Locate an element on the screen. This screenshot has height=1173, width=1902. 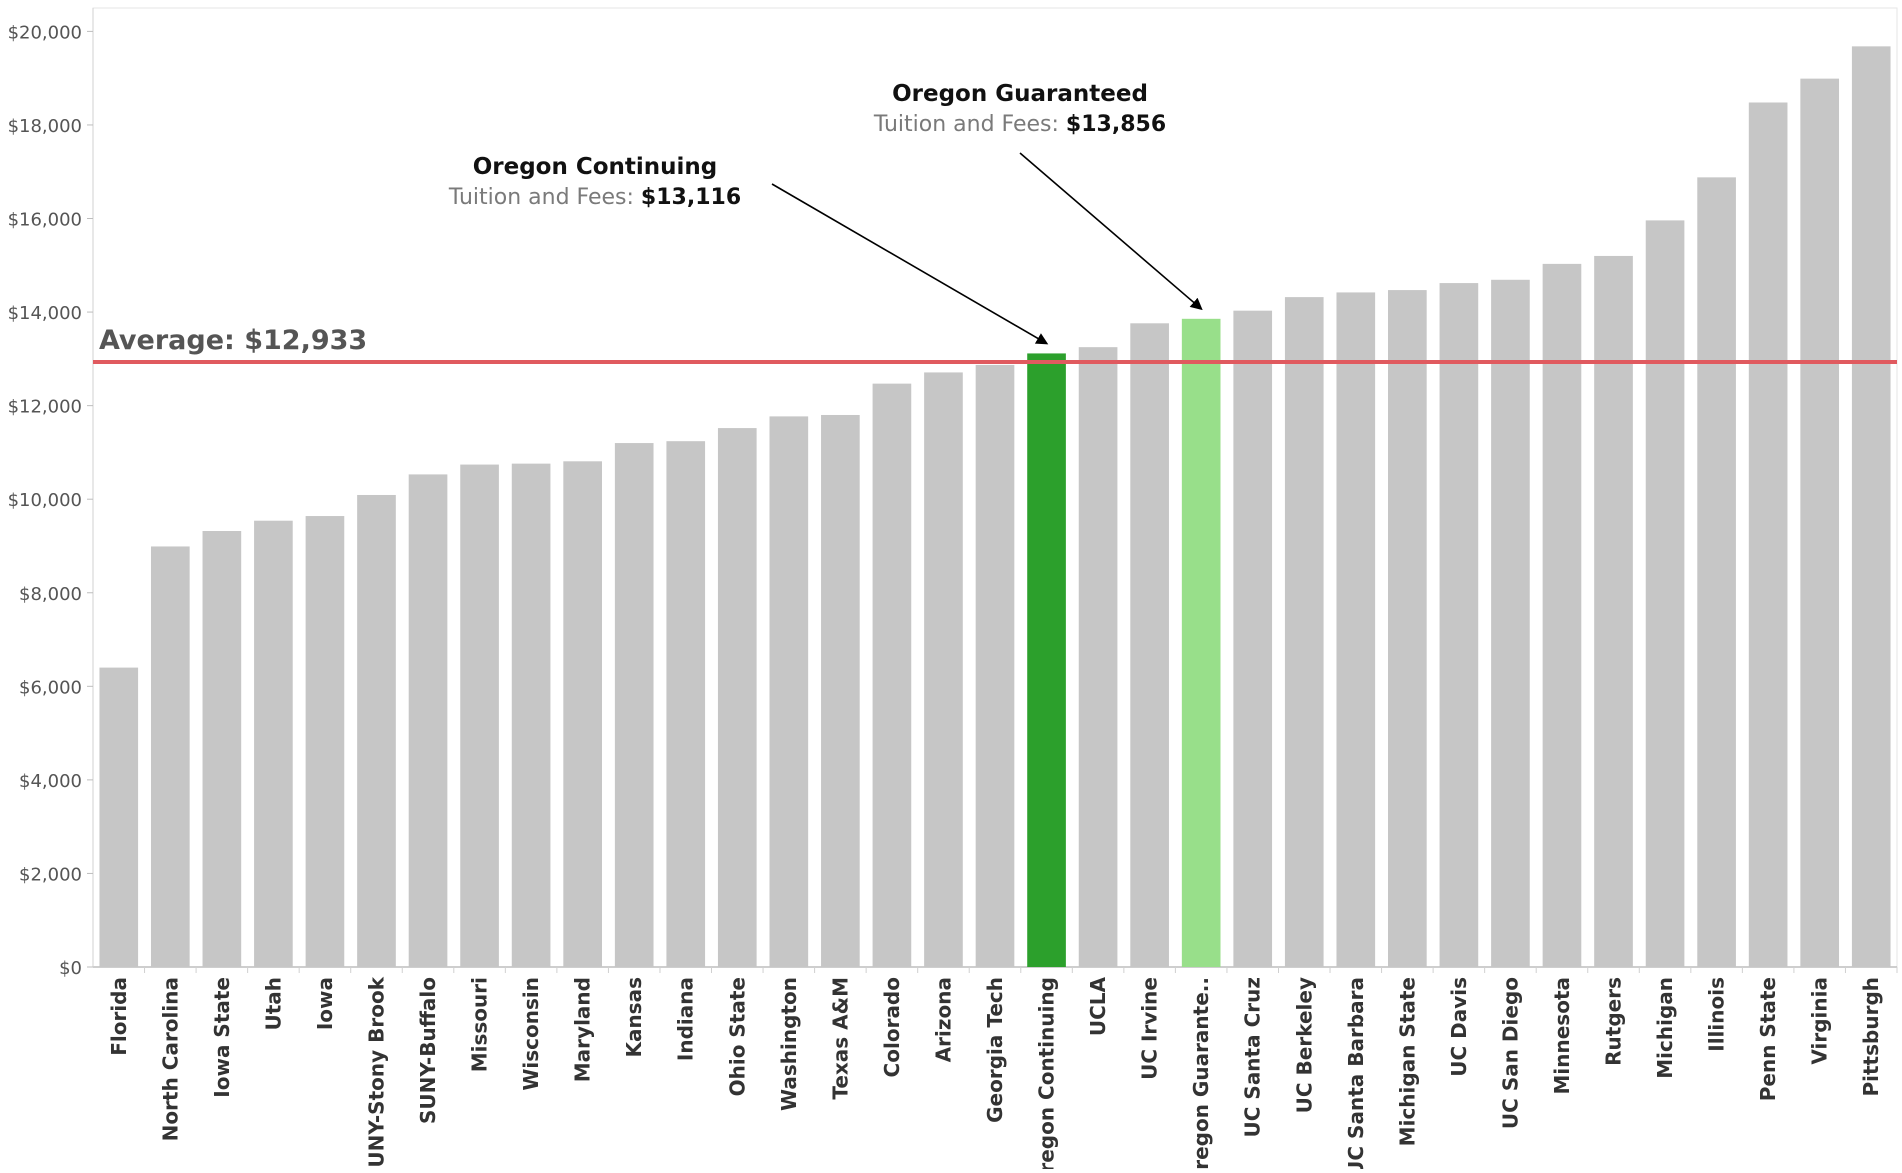
category-label: Rutgers is located at coordinates (1614, 1021).